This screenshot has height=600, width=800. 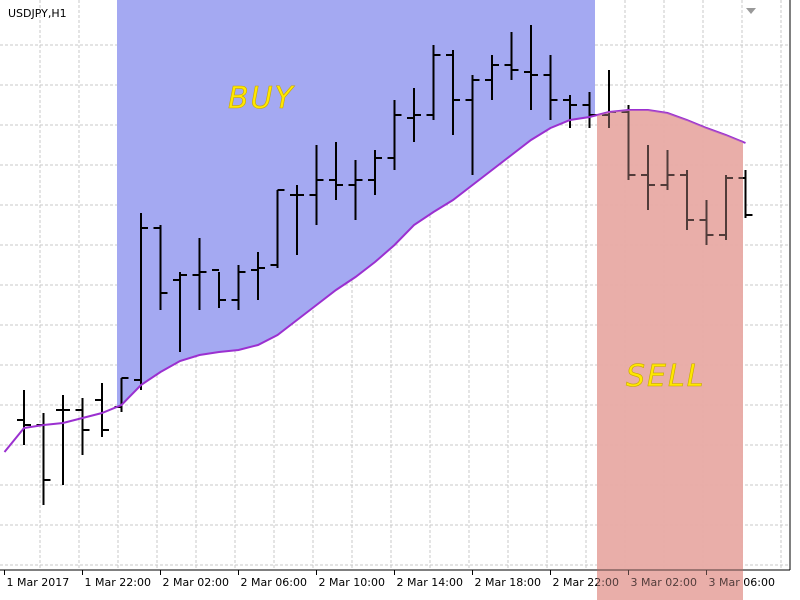 What do you see at coordinates (508, 582) in the screenshot?
I see `x-tick-label: 2 Mar 18:00` at bounding box center [508, 582].